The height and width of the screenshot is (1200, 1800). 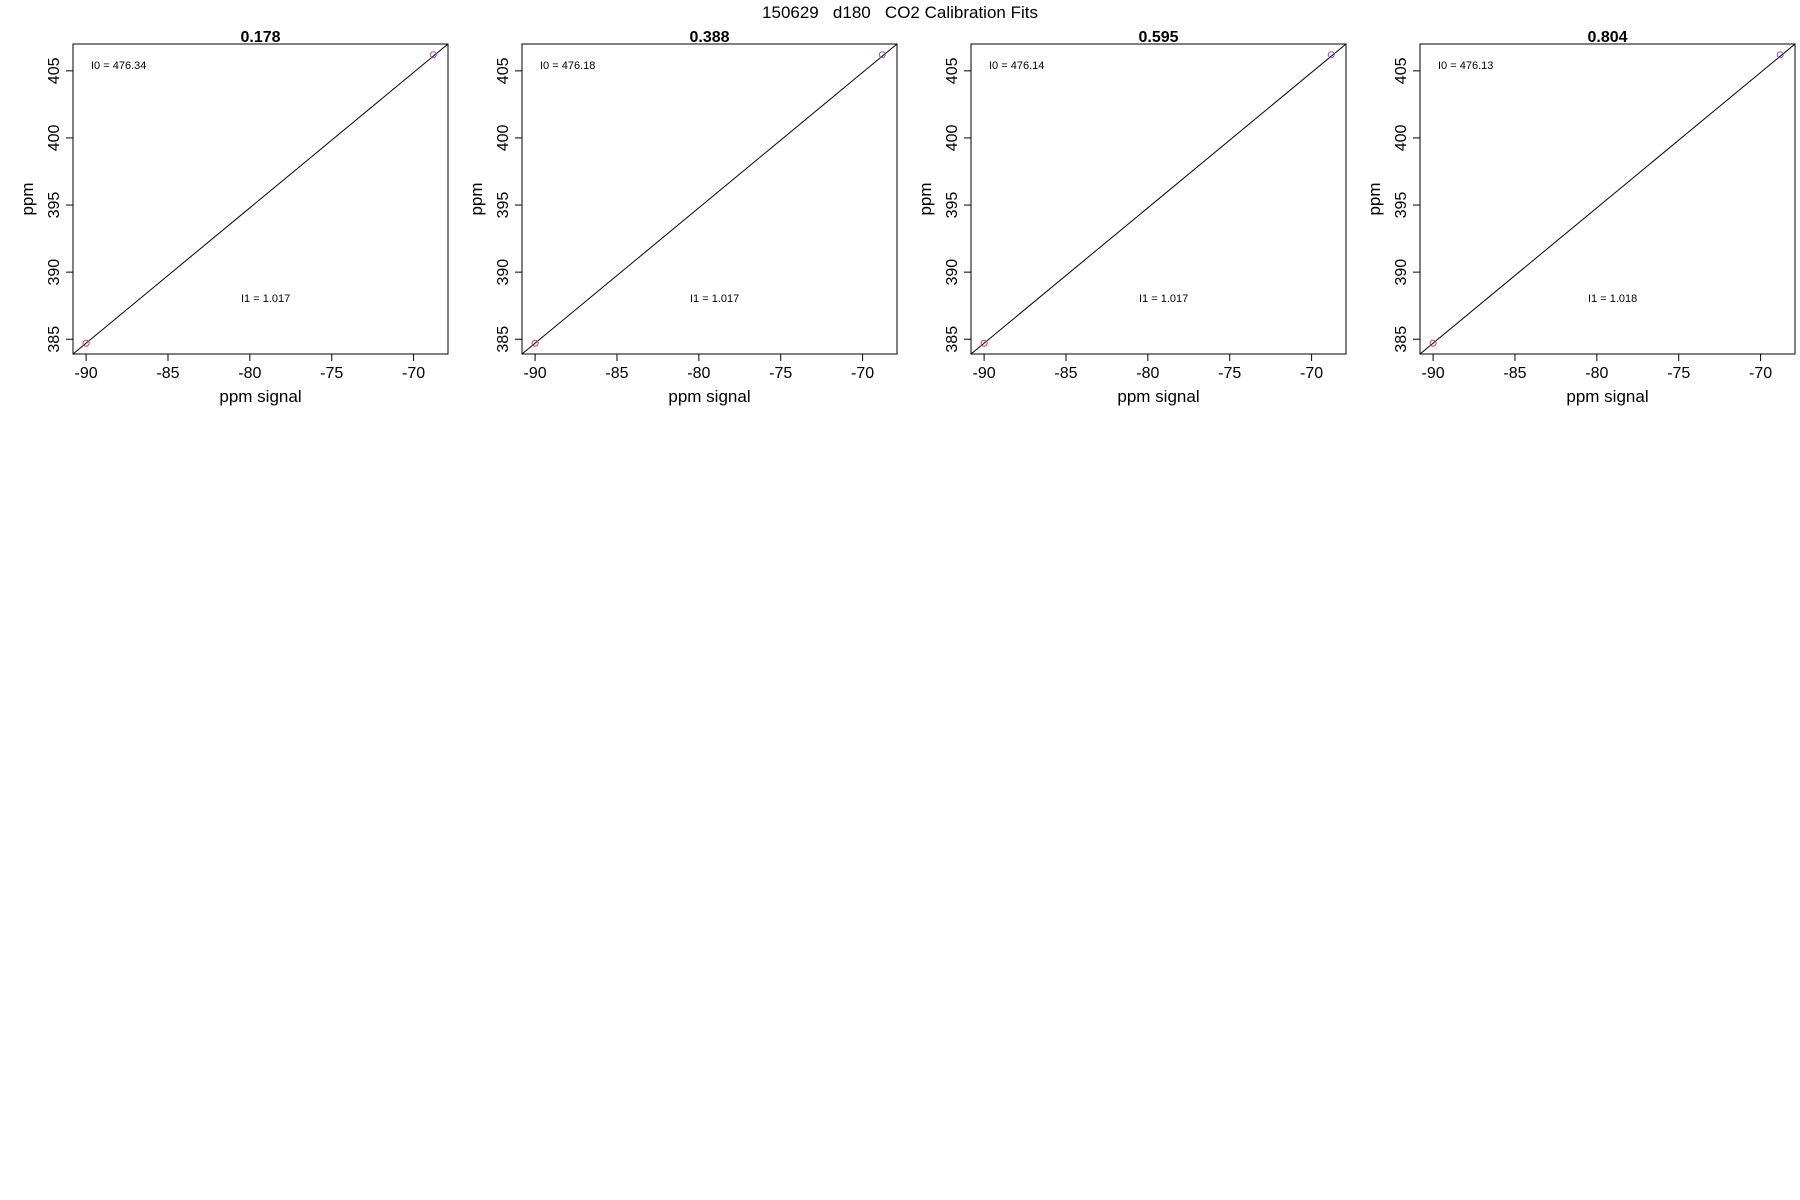 What do you see at coordinates (567, 66) in the screenshot?
I see `annotation-i0: I0 = 476.18` at bounding box center [567, 66].